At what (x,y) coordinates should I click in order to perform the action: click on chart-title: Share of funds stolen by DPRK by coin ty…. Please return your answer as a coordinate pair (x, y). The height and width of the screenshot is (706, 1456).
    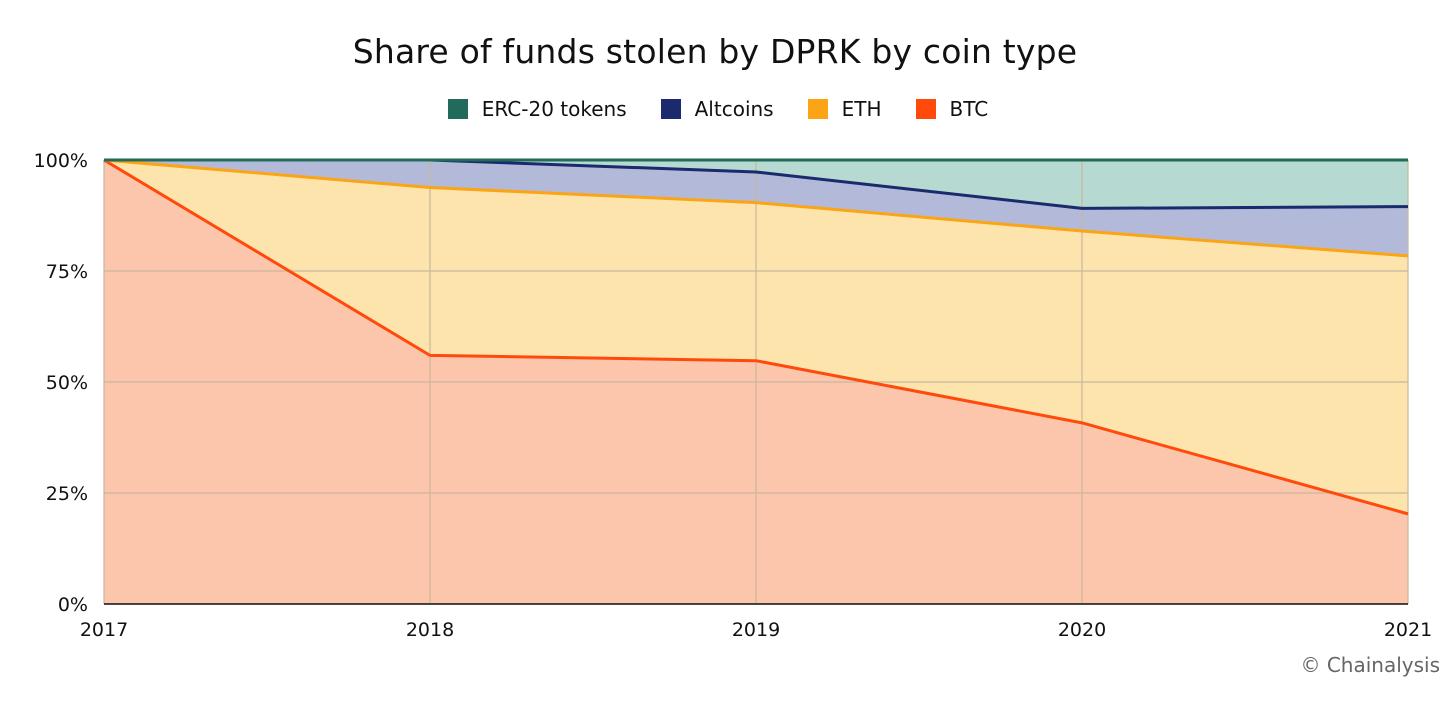
    Looking at the image, I should click on (715, 51).